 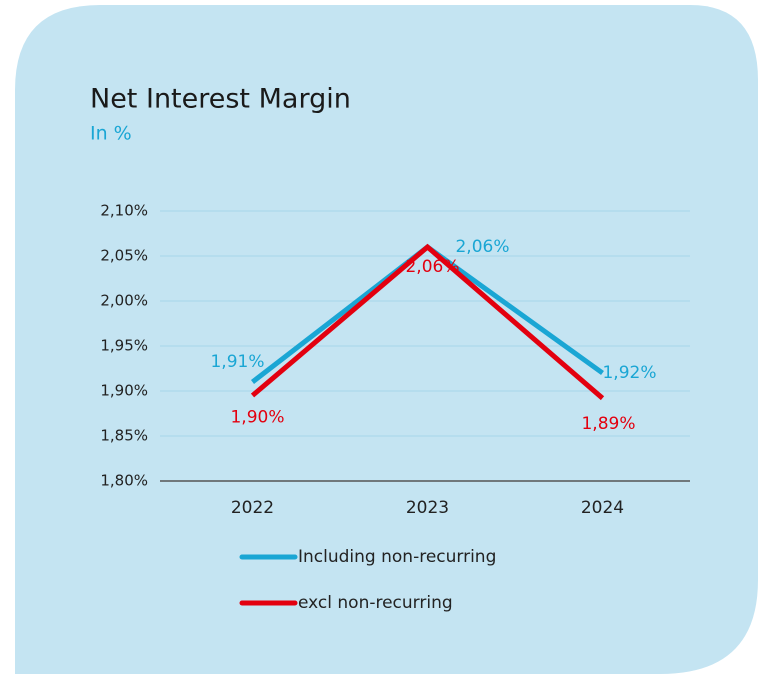 What do you see at coordinates (220, 99) in the screenshot?
I see `chart-title: Net Interest Margin` at bounding box center [220, 99].